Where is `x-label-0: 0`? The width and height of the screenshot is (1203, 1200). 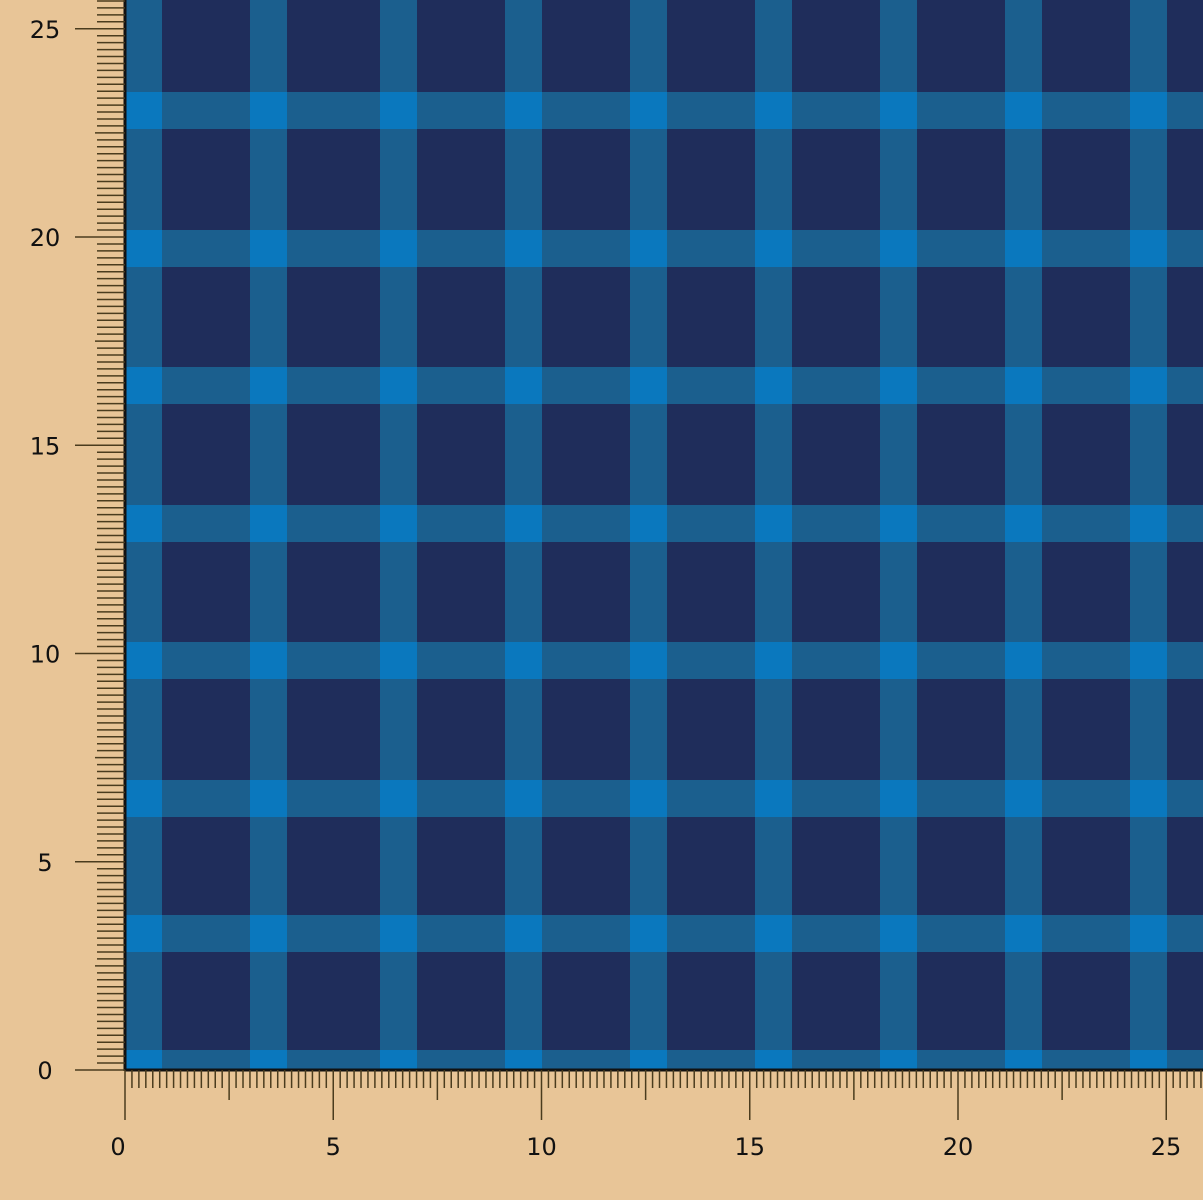
x-label-0: 0 is located at coordinates (117, 1147).